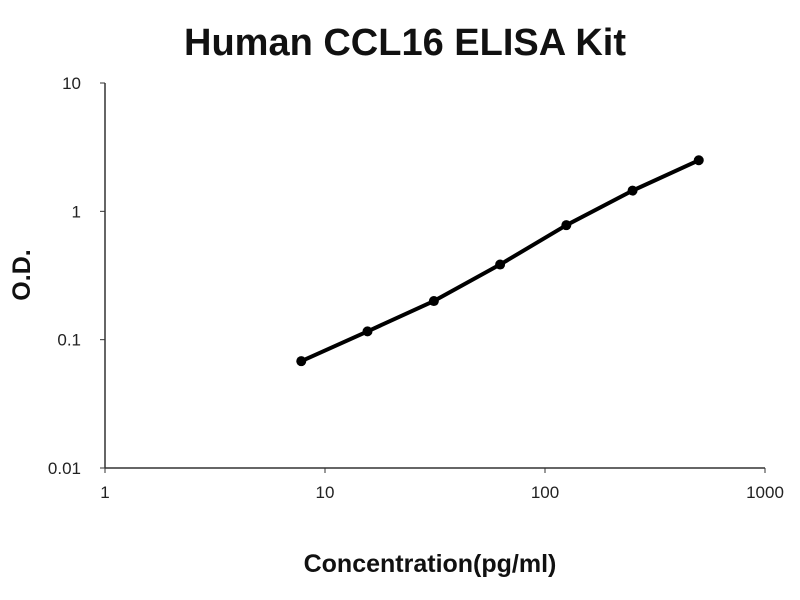  What do you see at coordinates (405, 43) in the screenshot?
I see `chart-title: Human CCL16 ELISA Kit` at bounding box center [405, 43].